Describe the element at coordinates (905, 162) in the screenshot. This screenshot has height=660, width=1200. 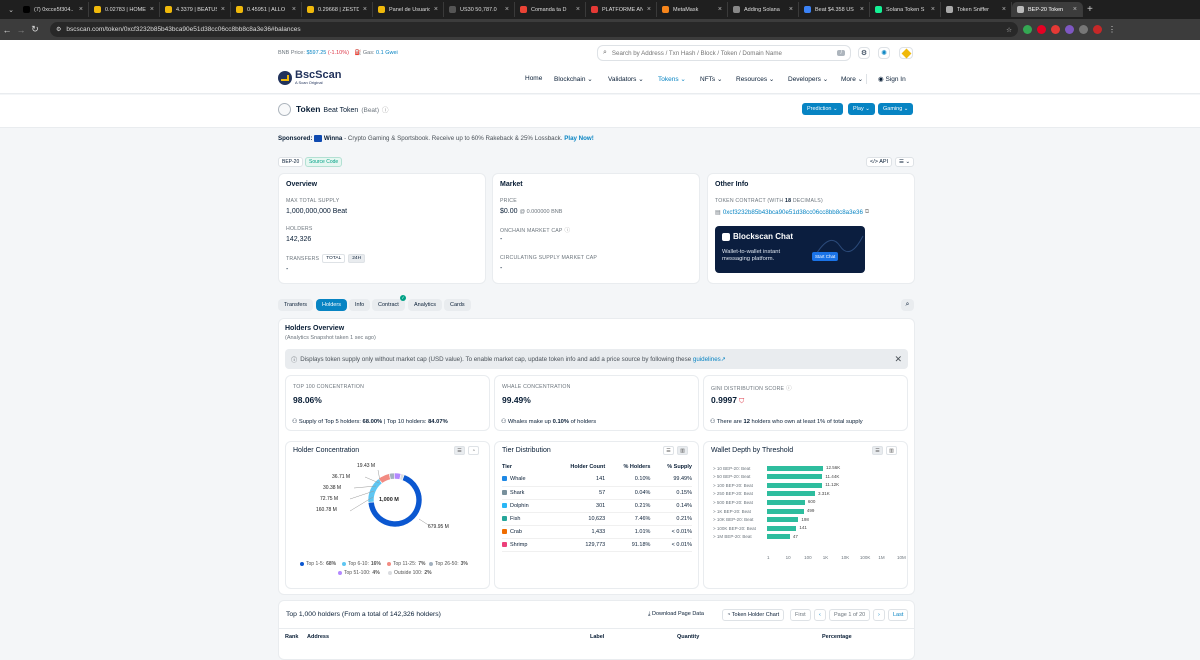
I see `more-options-button: ☰ ⌄` at that location.